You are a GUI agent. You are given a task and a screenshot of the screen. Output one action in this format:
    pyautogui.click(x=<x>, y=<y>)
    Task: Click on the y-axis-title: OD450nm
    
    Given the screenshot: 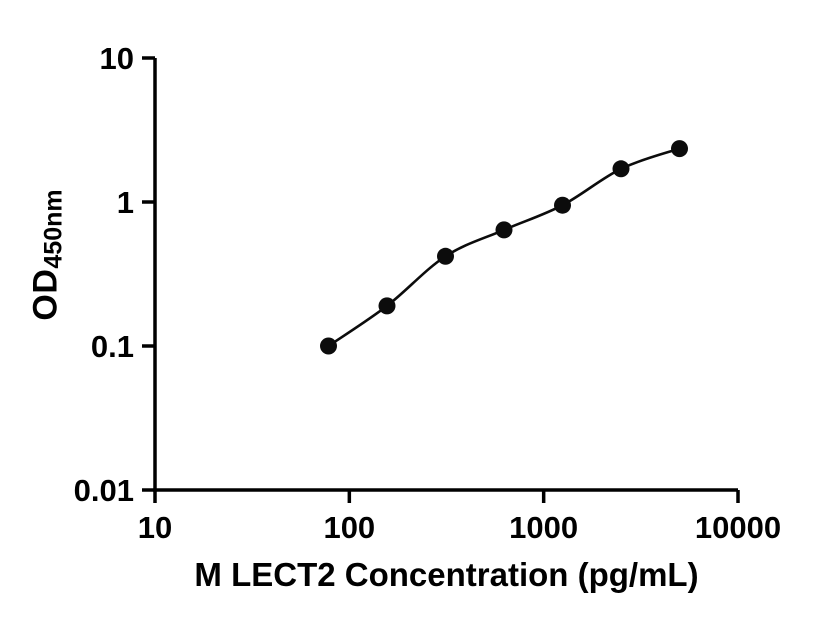 What is the action you would take?
    pyautogui.click(x=47, y=255)
    